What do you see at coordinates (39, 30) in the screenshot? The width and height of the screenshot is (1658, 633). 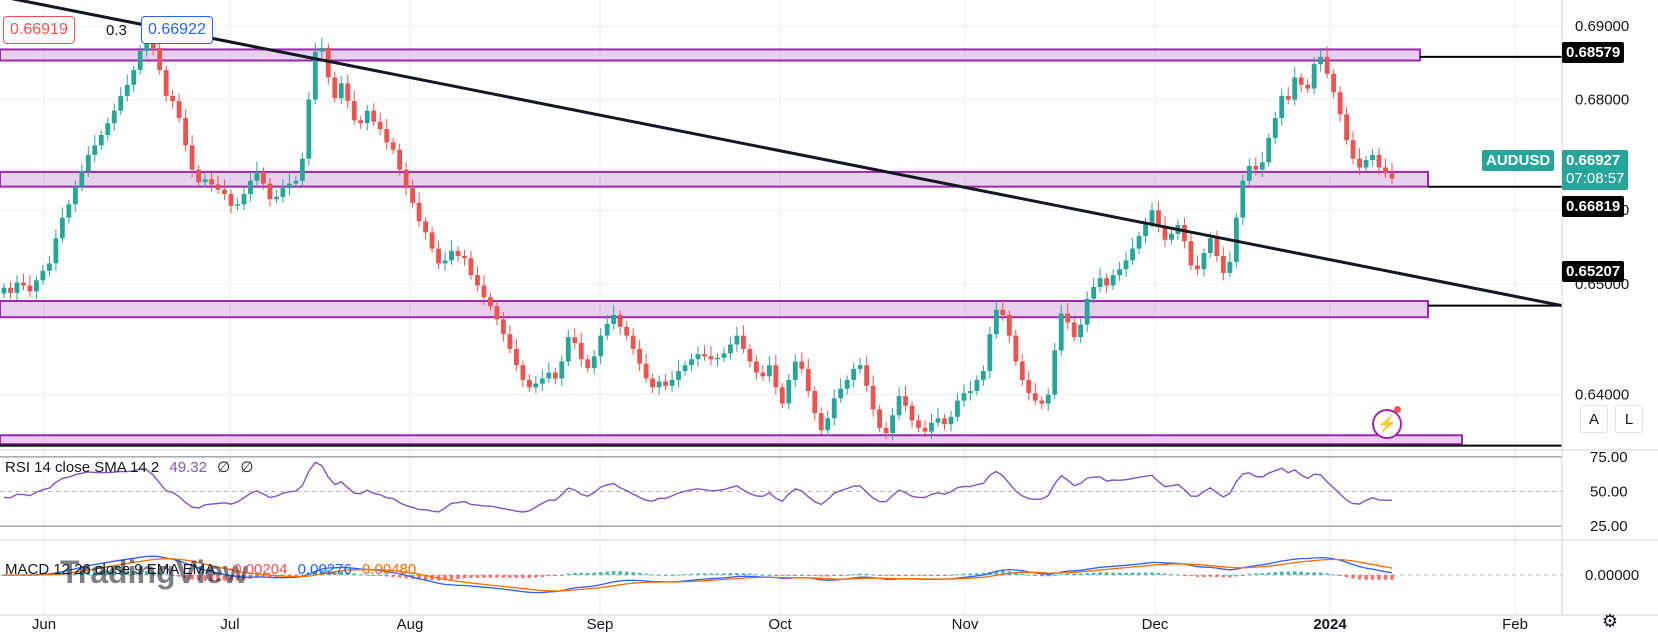 I see `bid-box: 0.66919` at bounding box center [39, 30].